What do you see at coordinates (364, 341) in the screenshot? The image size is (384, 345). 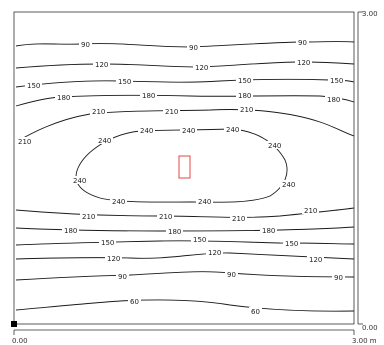 I see `x-axis-end-label: 3.00 m` at bounding box center [364, 341].